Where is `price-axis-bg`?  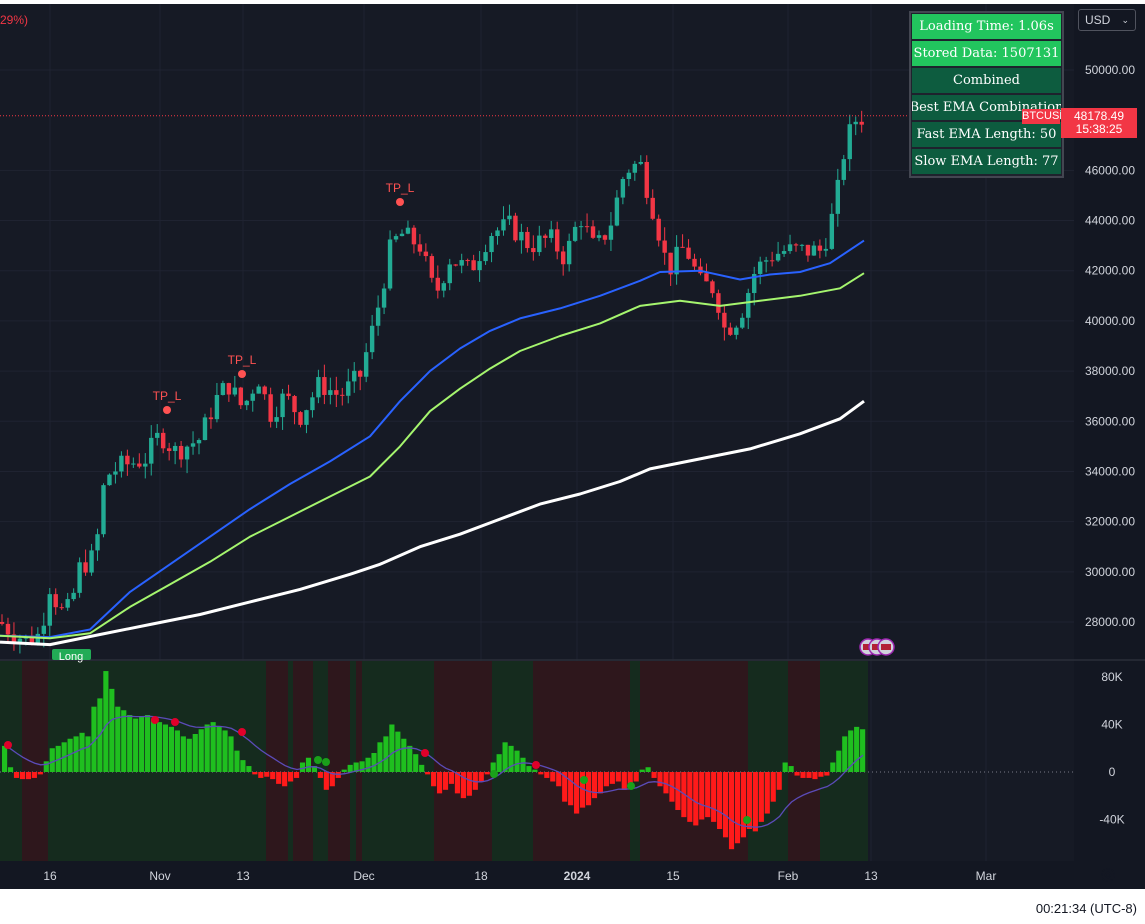 price-axis-bg is located at coordinates (1109, 432).